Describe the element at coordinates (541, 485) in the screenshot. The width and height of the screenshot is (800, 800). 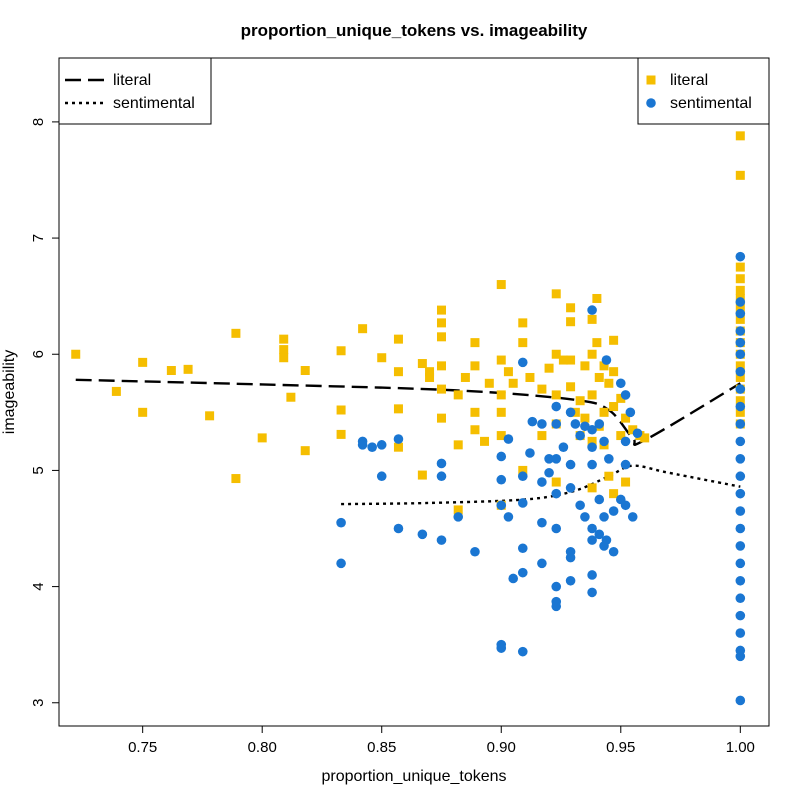
I see `trend-line-sentimental` at that location.